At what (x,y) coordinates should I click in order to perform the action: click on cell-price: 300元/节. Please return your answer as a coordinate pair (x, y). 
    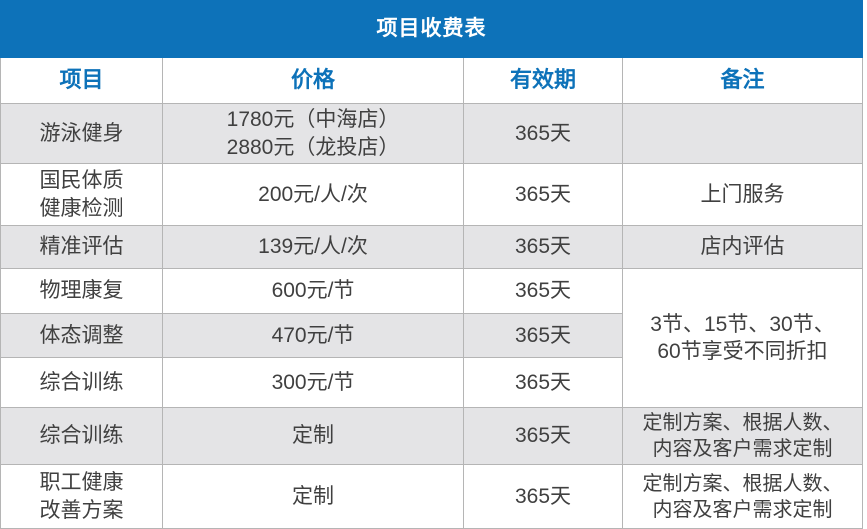
    Looking at the image, I should click on (313, 382).